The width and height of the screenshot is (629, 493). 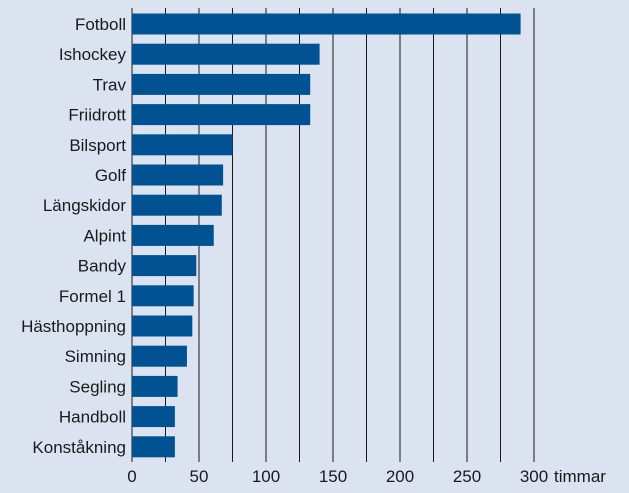 I want to click on bar-konståkning, so click(x=153, y=447).